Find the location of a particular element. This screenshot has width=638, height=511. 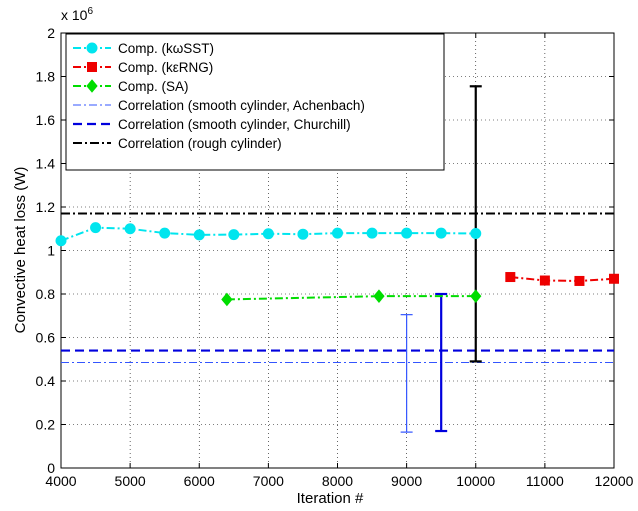

x-tick-label: 11000 is located at coordinates (545, 481).